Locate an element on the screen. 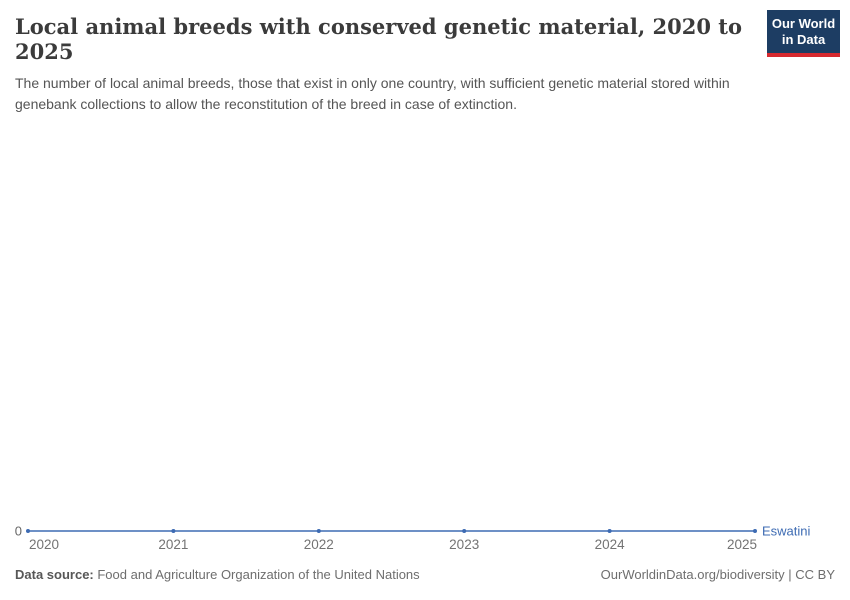 This screenshot has height=600, width=850. x-tick-label-2021: 2021 is located at coordinates (173, 544).